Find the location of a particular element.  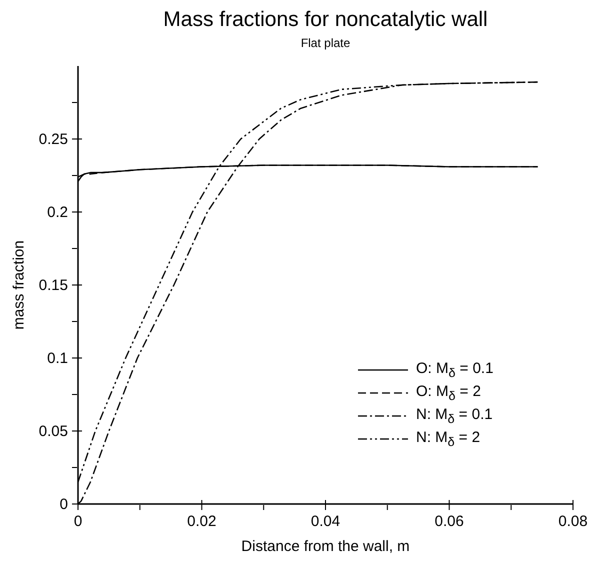

y-tick-label: 0.05 is located at coordinates (53, 431).